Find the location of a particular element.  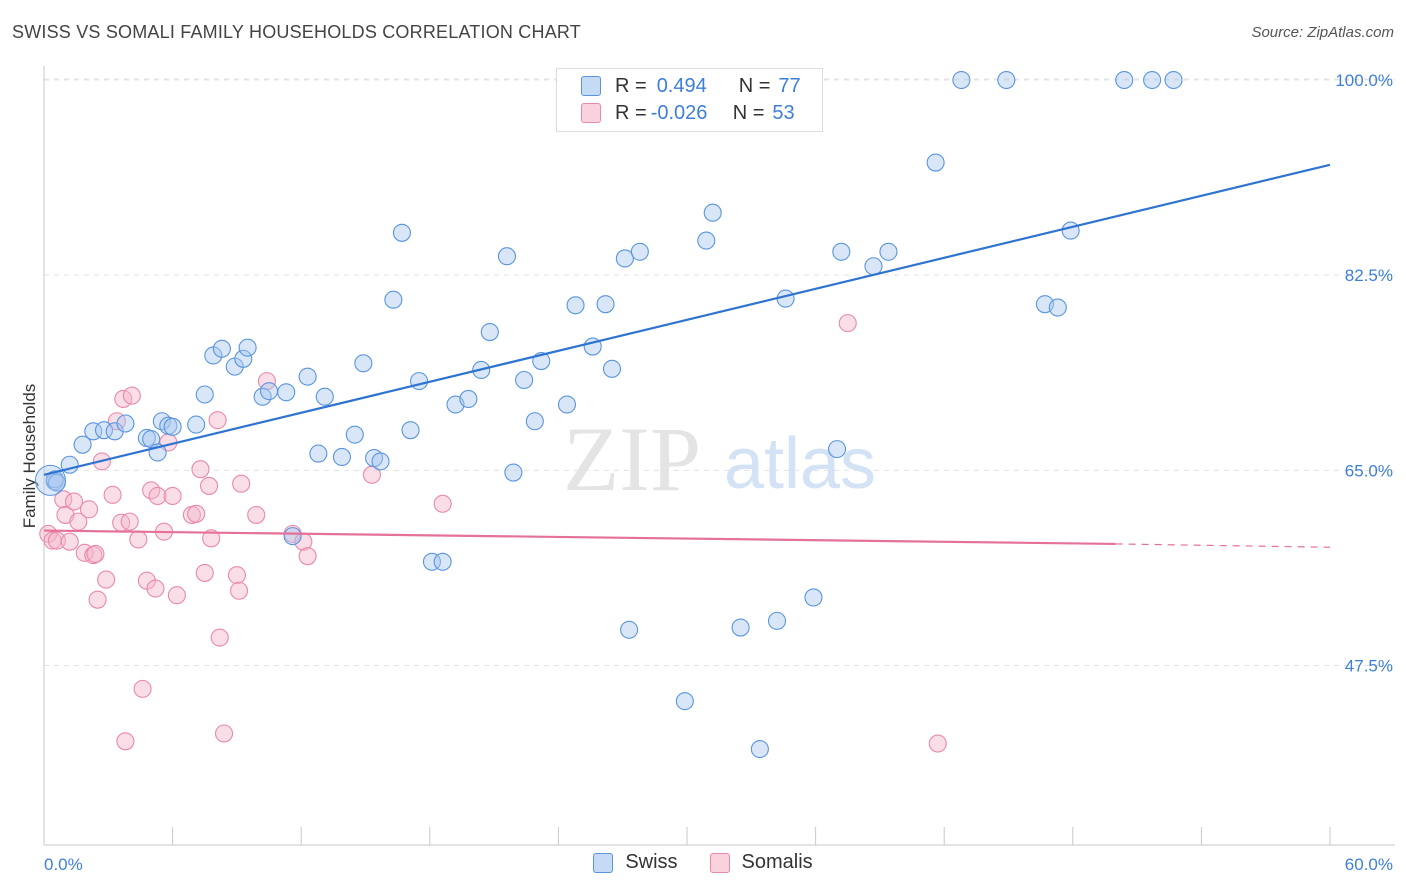

swiss-point-large is located at coordinates (50, 480).